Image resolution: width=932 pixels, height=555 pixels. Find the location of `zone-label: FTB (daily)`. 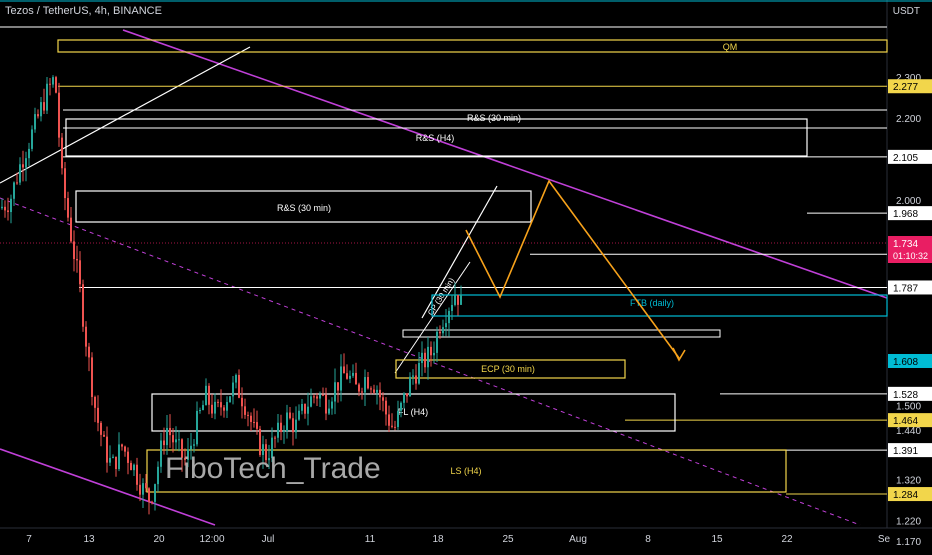

zone-label: FTB (daily) is located at coordinates (652, 303).